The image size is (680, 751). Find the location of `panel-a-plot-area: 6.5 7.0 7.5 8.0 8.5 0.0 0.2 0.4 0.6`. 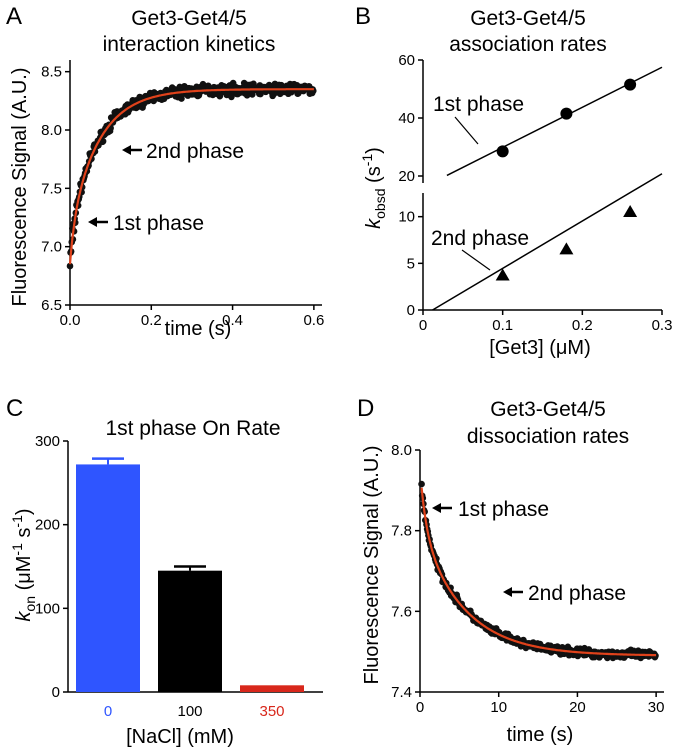

panel-a-plot-area: 6.5 7.0 7.5 8.0 8.5 0.0 0.2 0.4 0.6 is located at coordinates (182, 194).